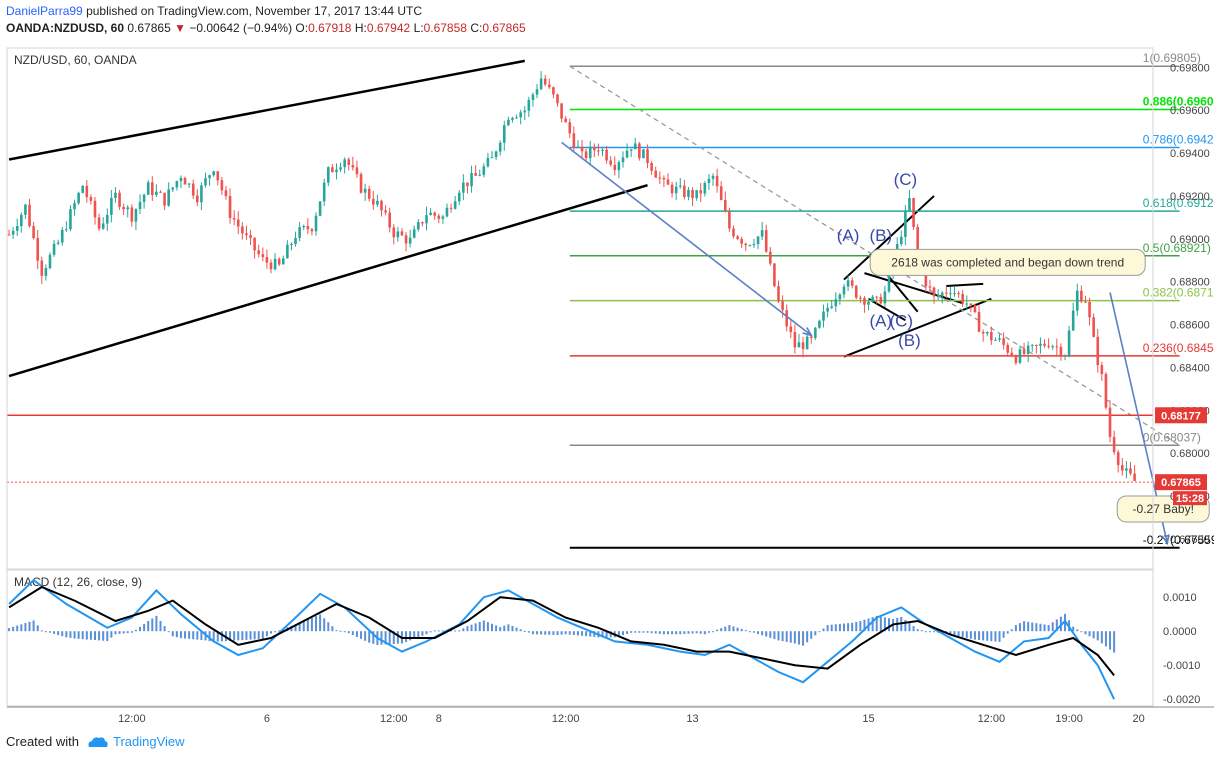 The height and width of the screenshot is (759, 1214). Describe the element at coordinates (78, 582) in the screenshot. I see `macd-pane-title: MACD (12, 26, close, 9)` at that location.